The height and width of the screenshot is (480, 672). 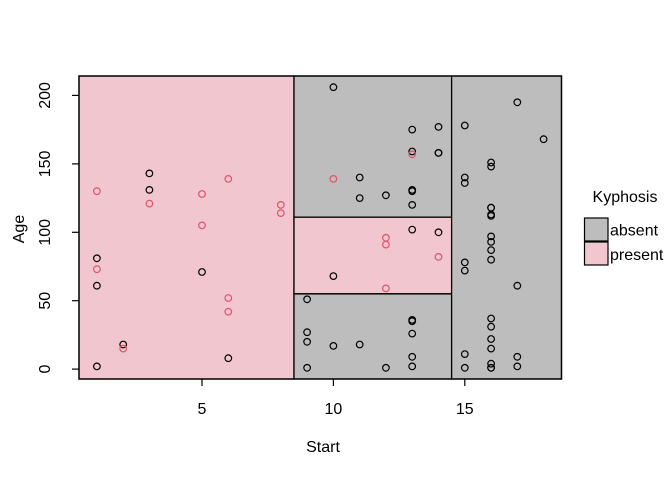 I want to click on x-axis-tick-label: 15, so click(x=465, y=409).